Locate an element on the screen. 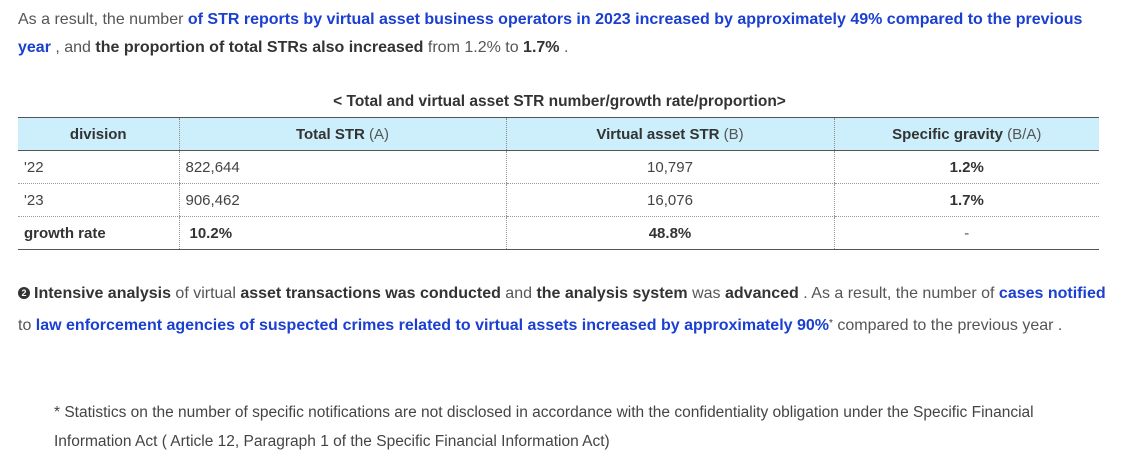 The image size is (1129, 468). cell-gravity: 1.7% is located at coordinates (966, 200).